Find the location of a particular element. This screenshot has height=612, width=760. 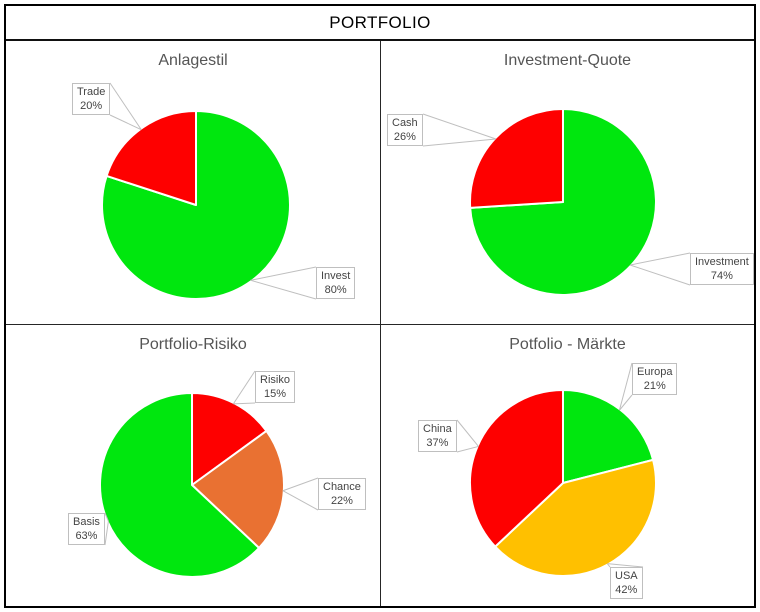

pie-label-name: Risiko is located at coordinates (275, 380).